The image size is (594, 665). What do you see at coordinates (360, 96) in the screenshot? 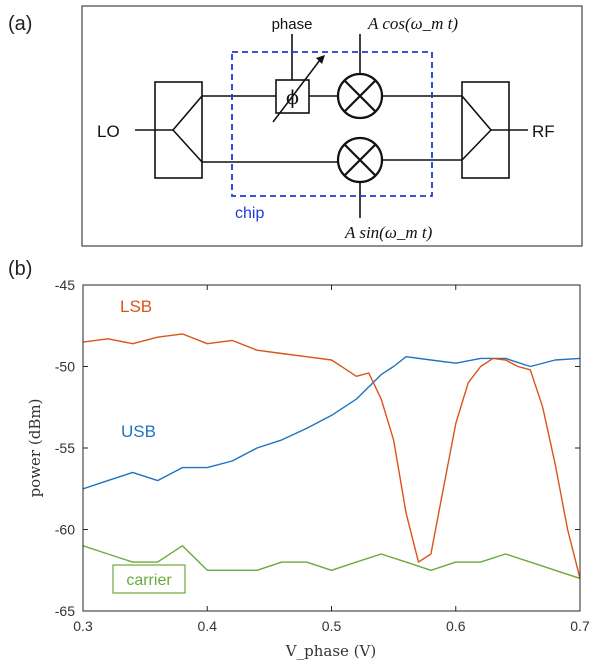
I see `mixer-top` at bounding box center [360, 96].